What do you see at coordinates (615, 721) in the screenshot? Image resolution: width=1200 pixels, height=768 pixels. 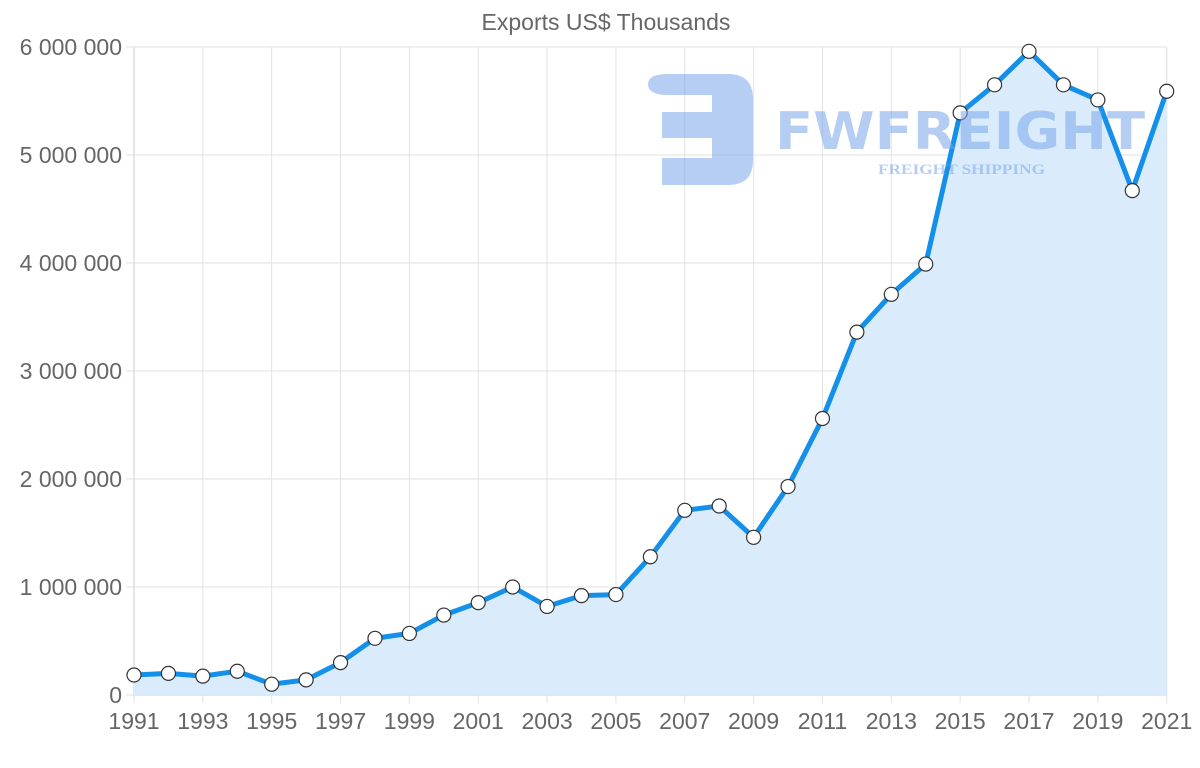 I see `x-tick-label: 2005` at bounding box center [615, 721].